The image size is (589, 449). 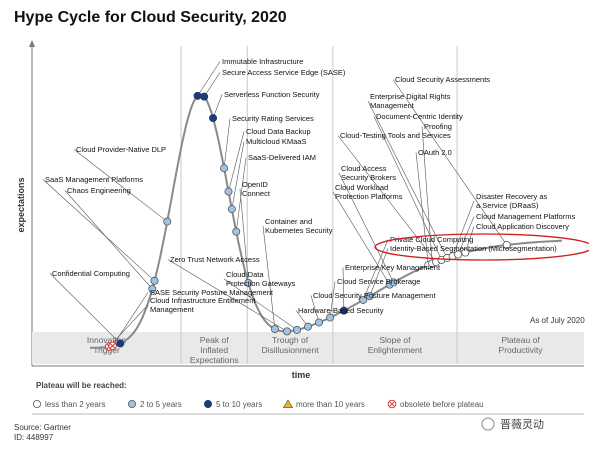 I want to click on phase-label: Inflated, so click(x=214, y=350).